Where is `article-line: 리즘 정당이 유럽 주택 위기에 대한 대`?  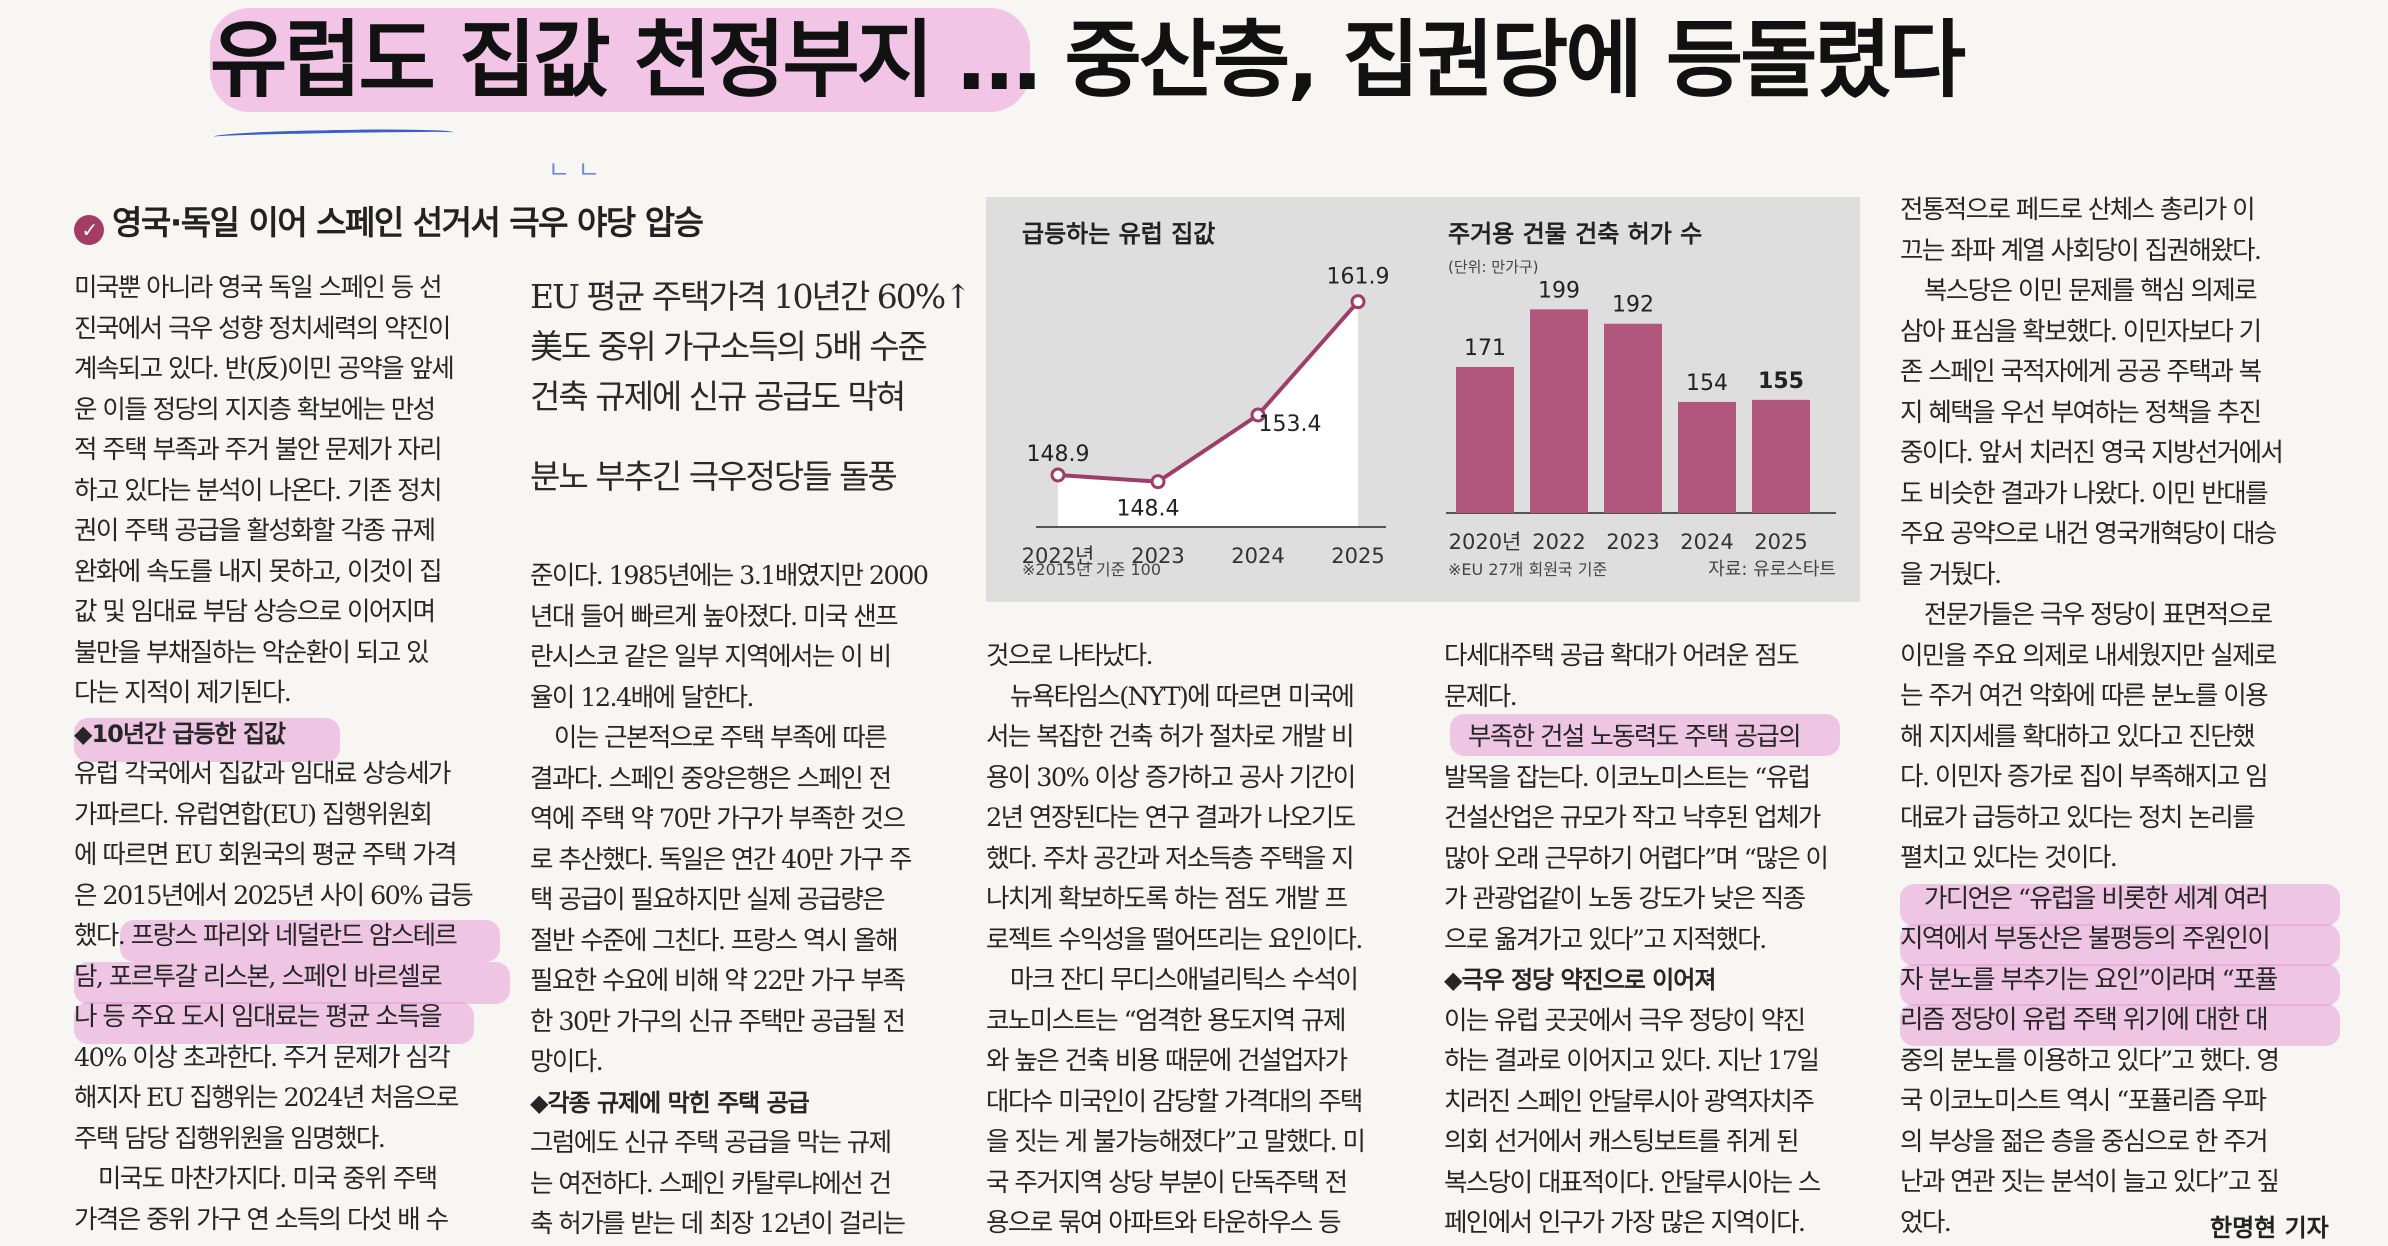
article-line: 리즘 정당이 유럽 주택 위기에 대한 대 is located at coordinates (2084, 1020).